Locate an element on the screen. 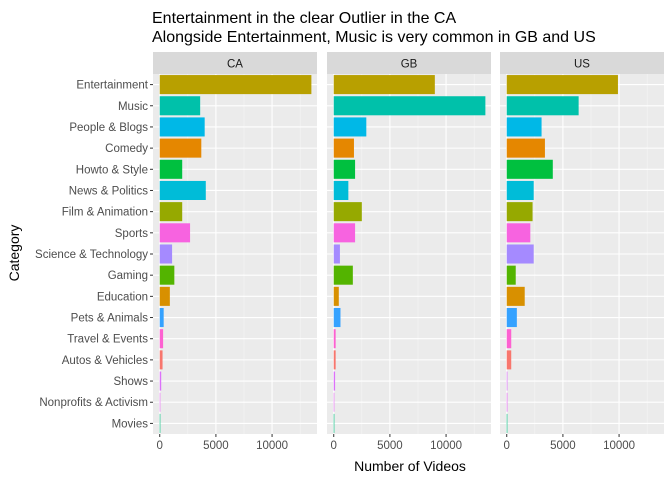 The height and width of the screenshot is (480, 672). bar-gb-gaming is located at coordinates (343, 275).